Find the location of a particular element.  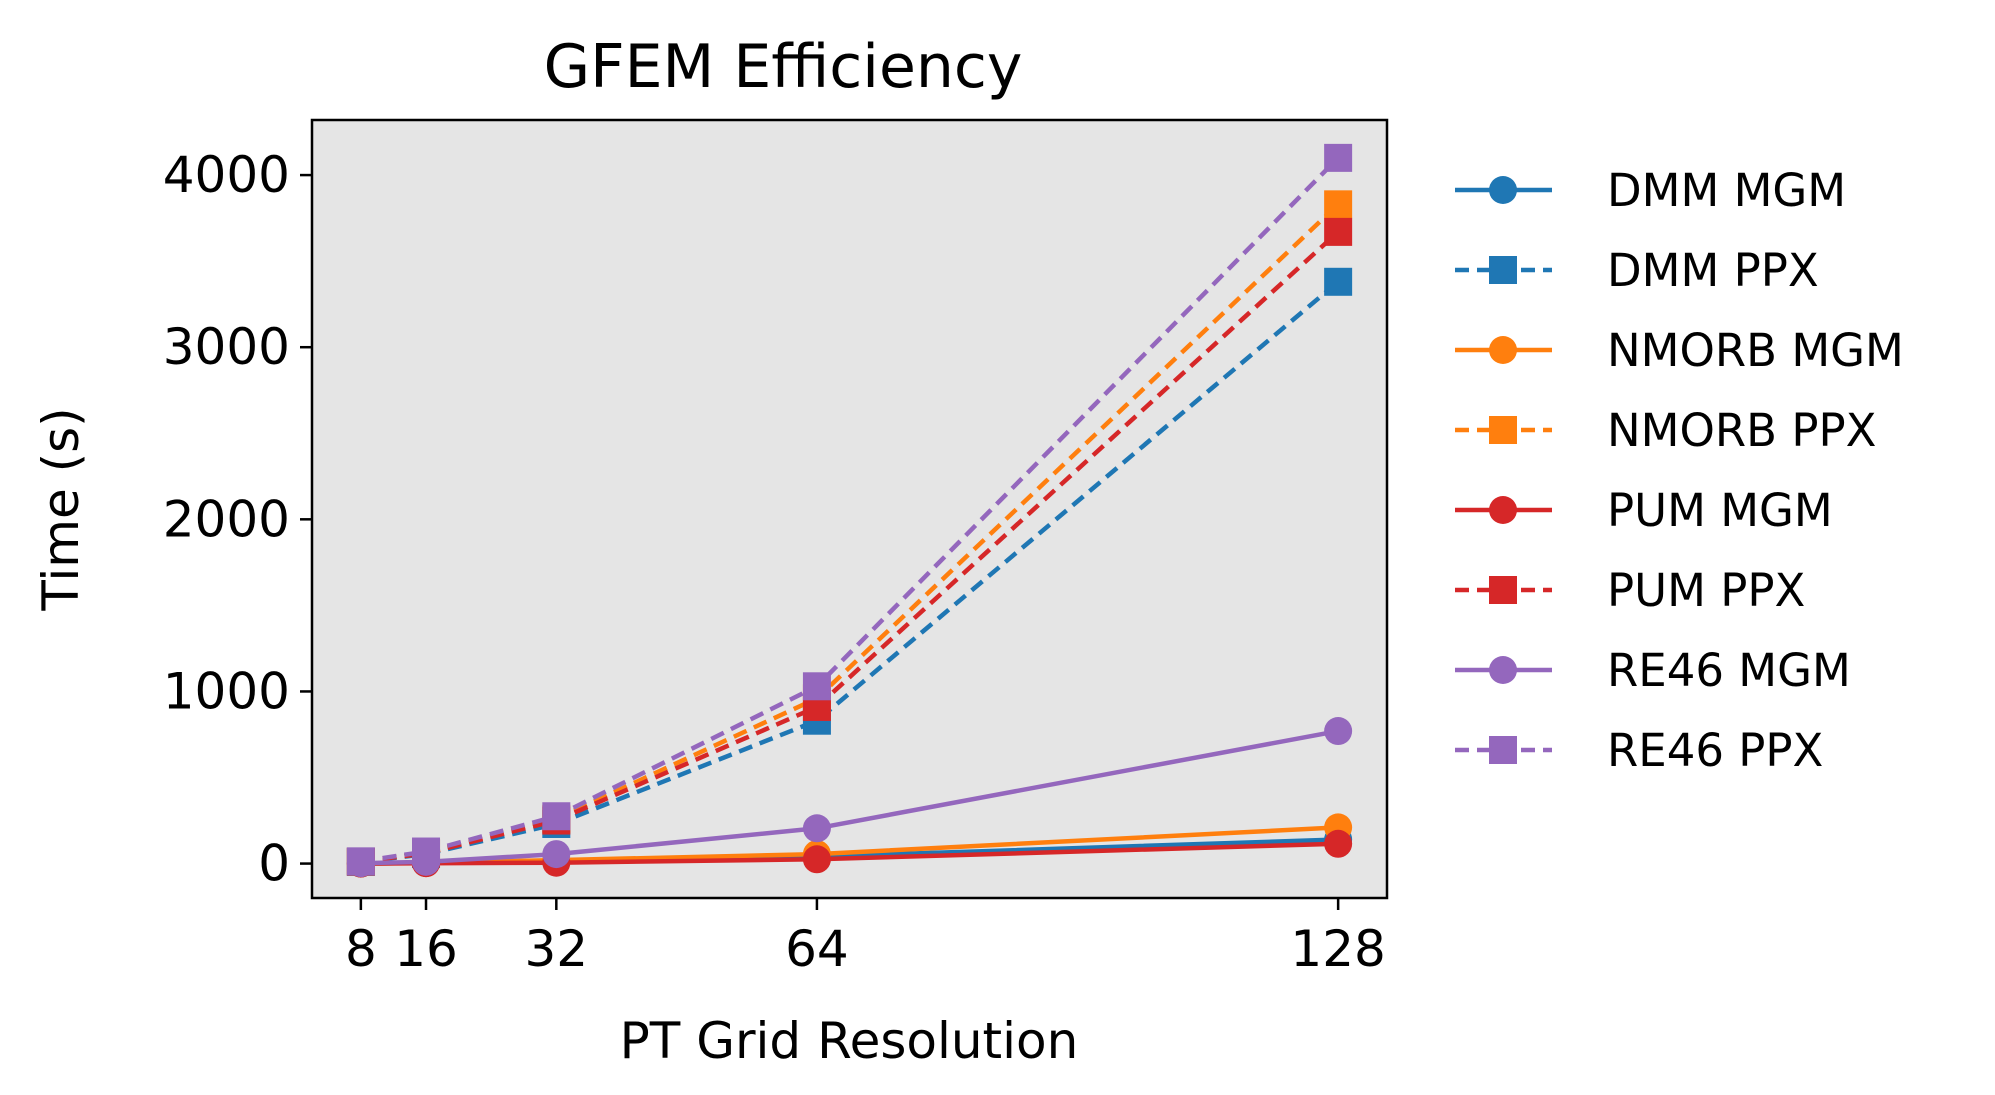

legend-item: PUM MGM is located at coordinates (1644, 510).